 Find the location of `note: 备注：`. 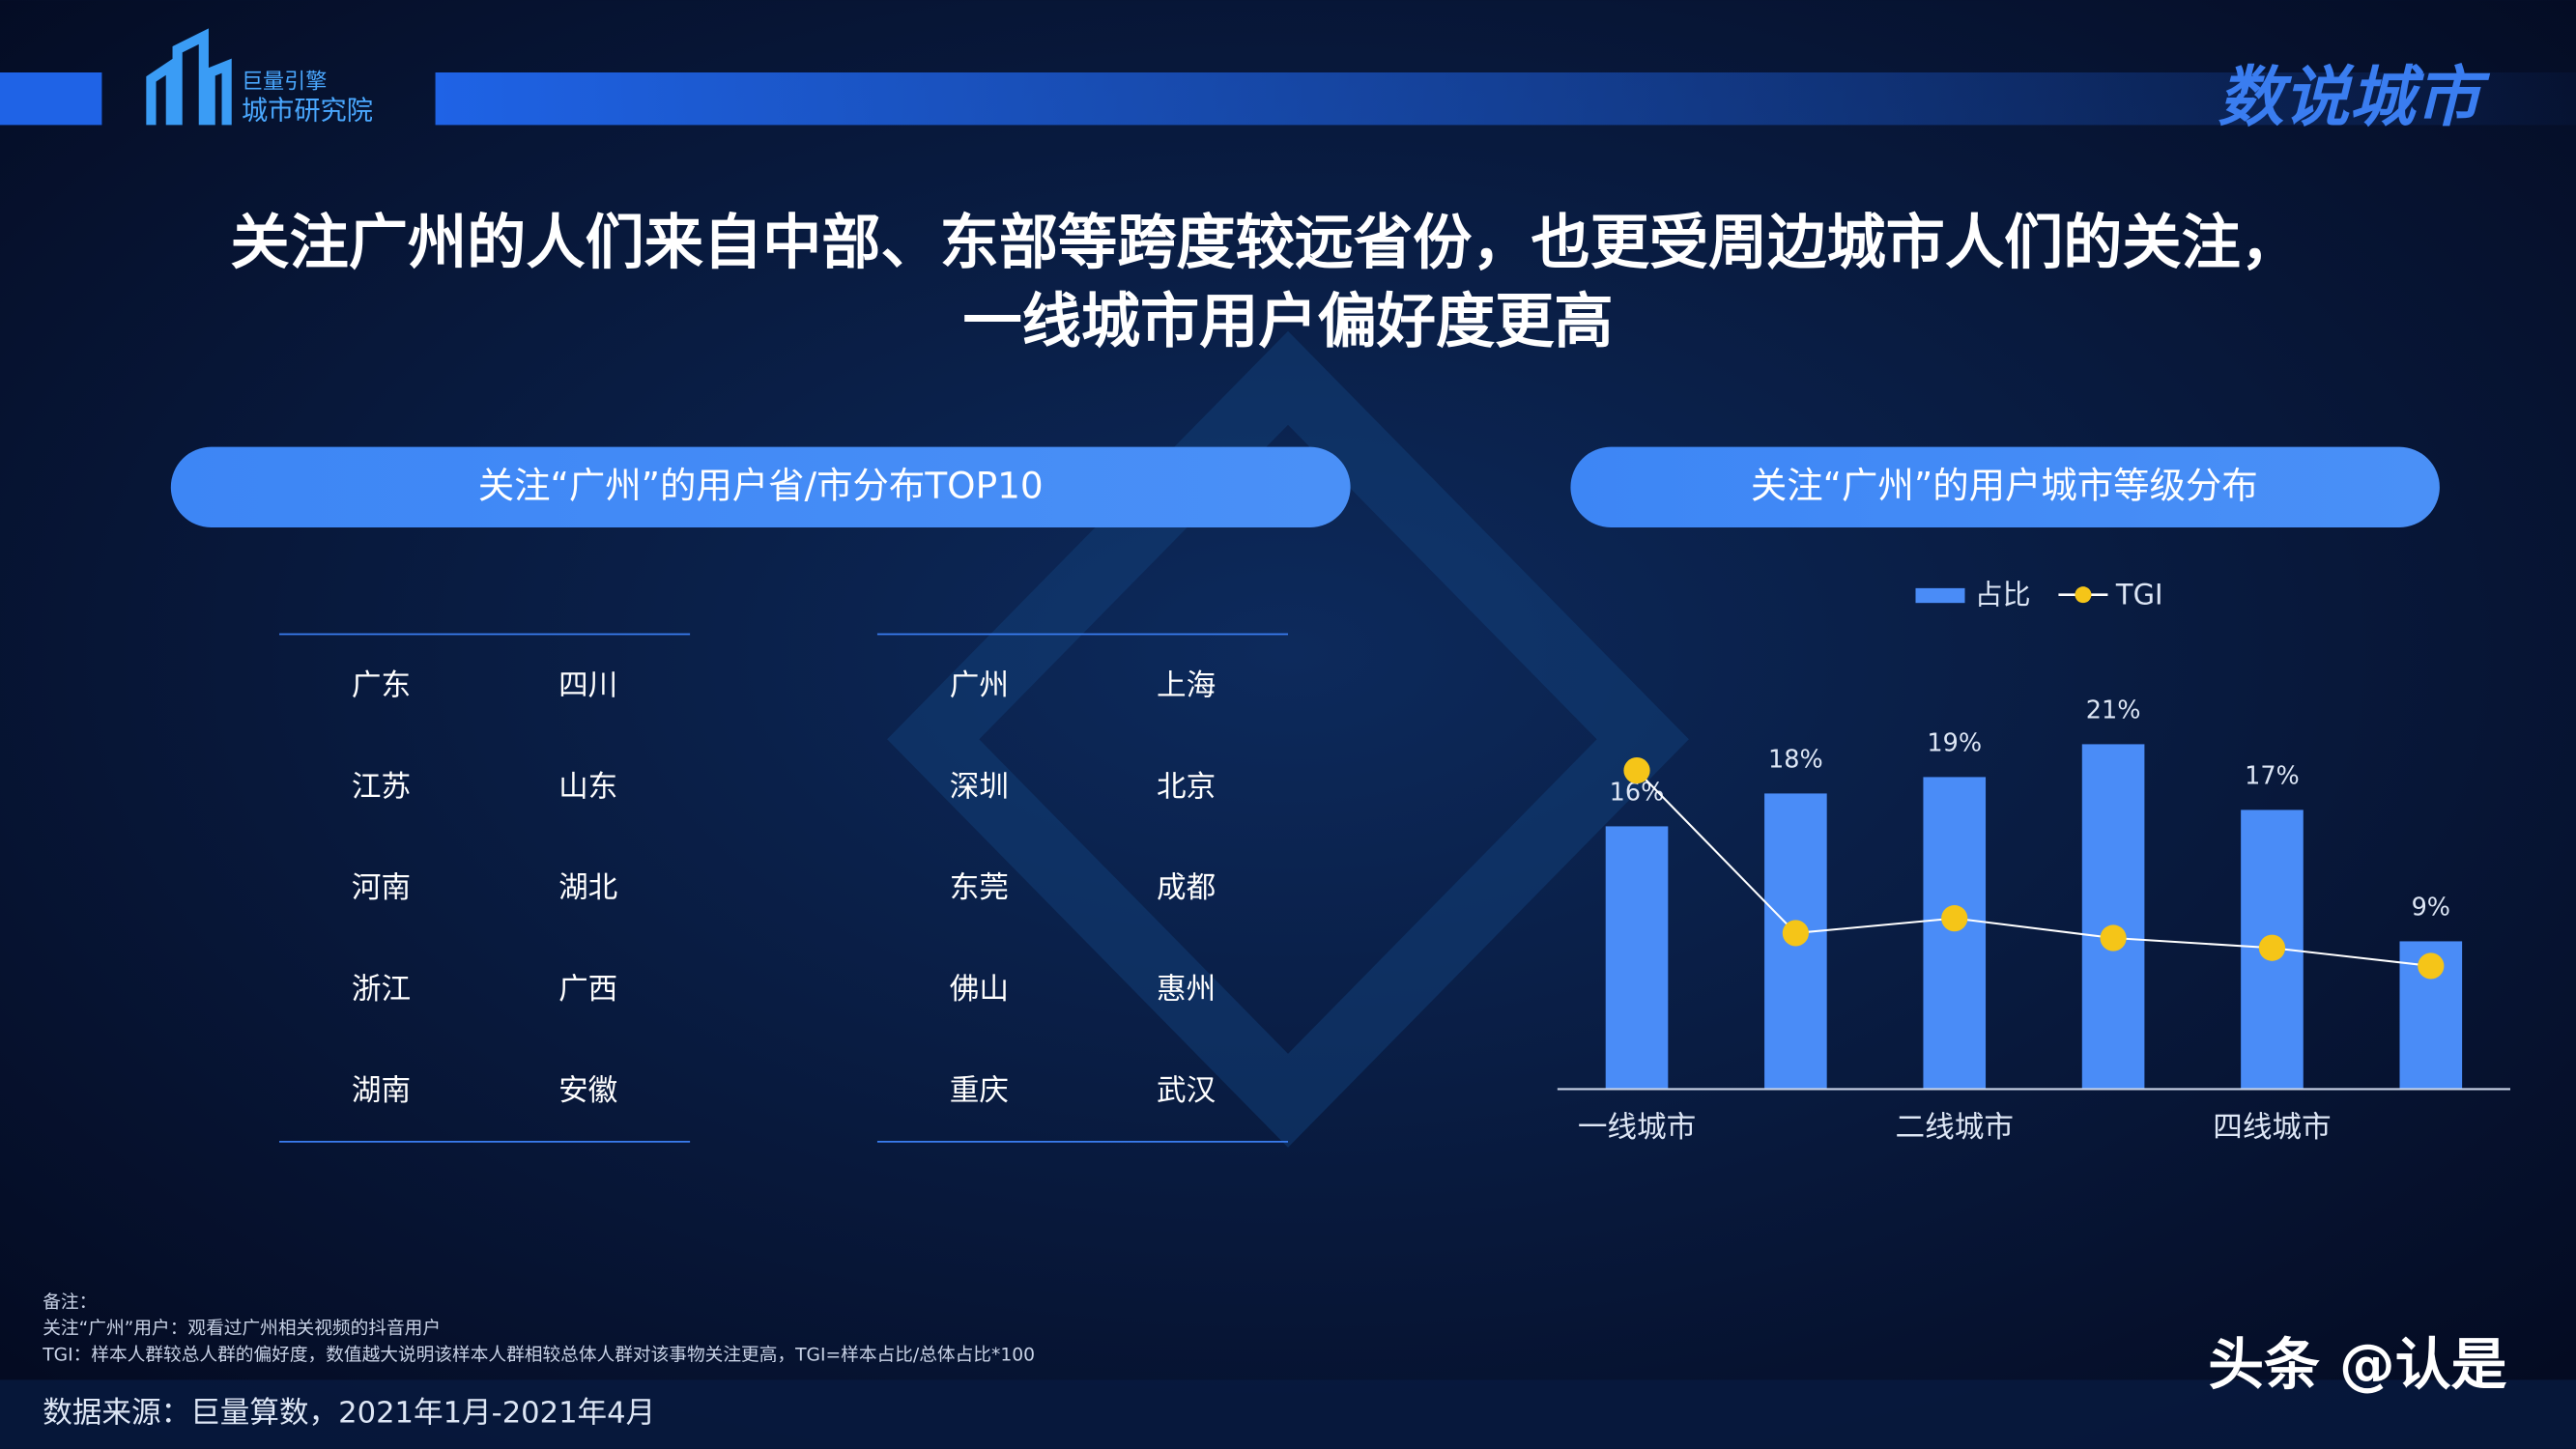

note: 备注： is located at coordinates (70, 1303).